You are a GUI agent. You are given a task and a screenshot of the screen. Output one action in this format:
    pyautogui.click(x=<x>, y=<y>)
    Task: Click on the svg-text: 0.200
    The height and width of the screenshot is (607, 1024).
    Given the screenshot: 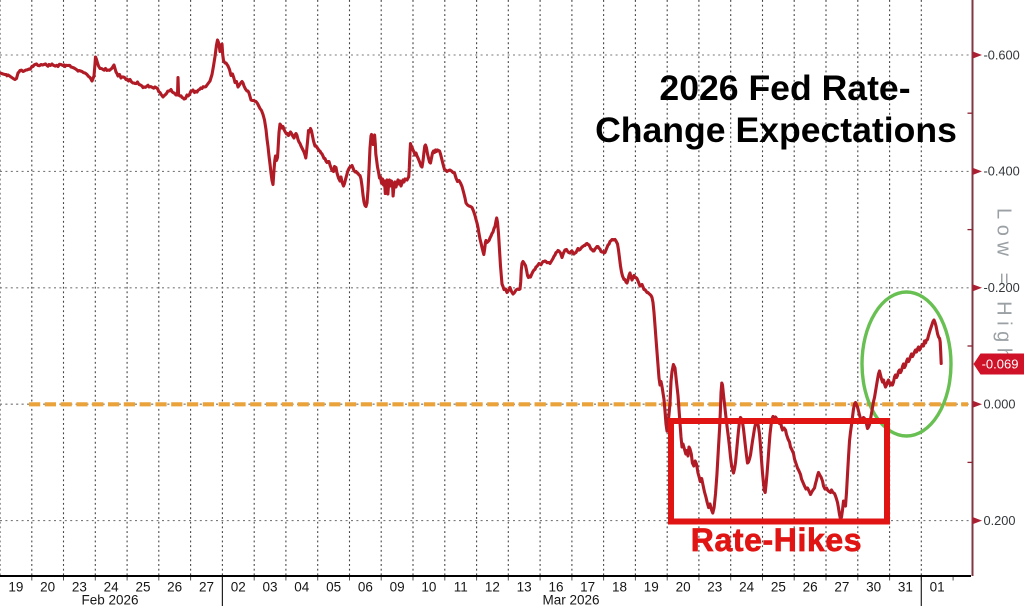 What is the action you would take?
    pyautogui.click(x=1000, y=520)
    